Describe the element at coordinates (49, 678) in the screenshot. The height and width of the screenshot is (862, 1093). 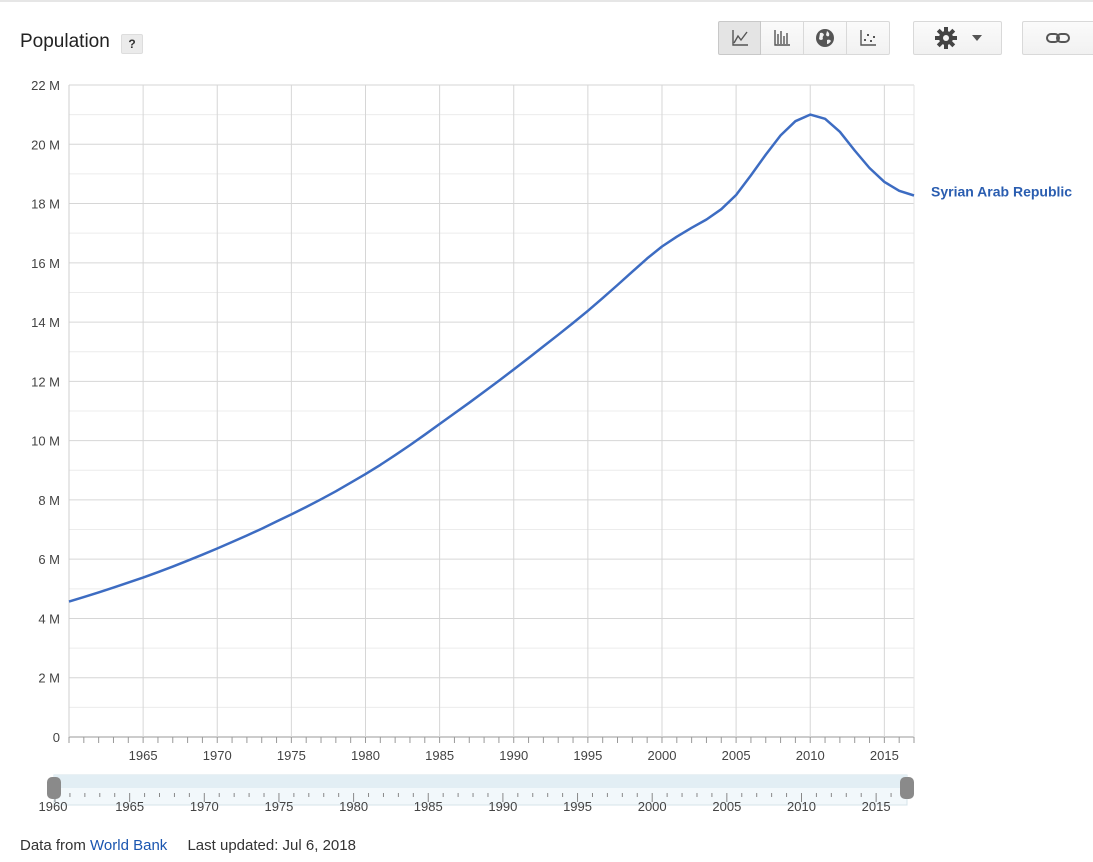
I see `y-tick-label: 2 M` at that location.